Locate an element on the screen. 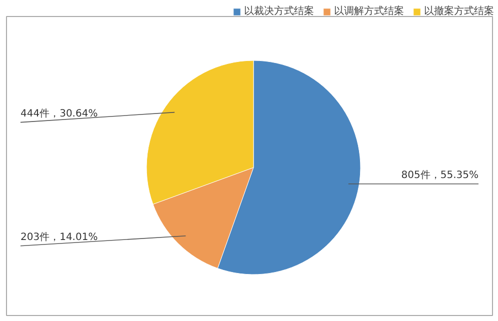 The height and width of the screenshot is (321, 498). data-label: 203件，14.01% is located at coordinates (59, 237).